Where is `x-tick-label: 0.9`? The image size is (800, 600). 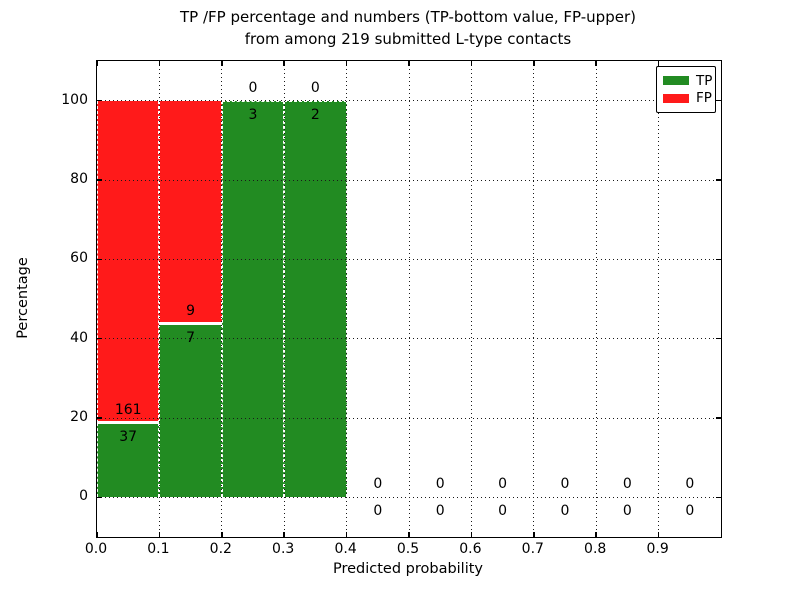
x-tick-label: 0.9 is located at coordinates (657, 549).